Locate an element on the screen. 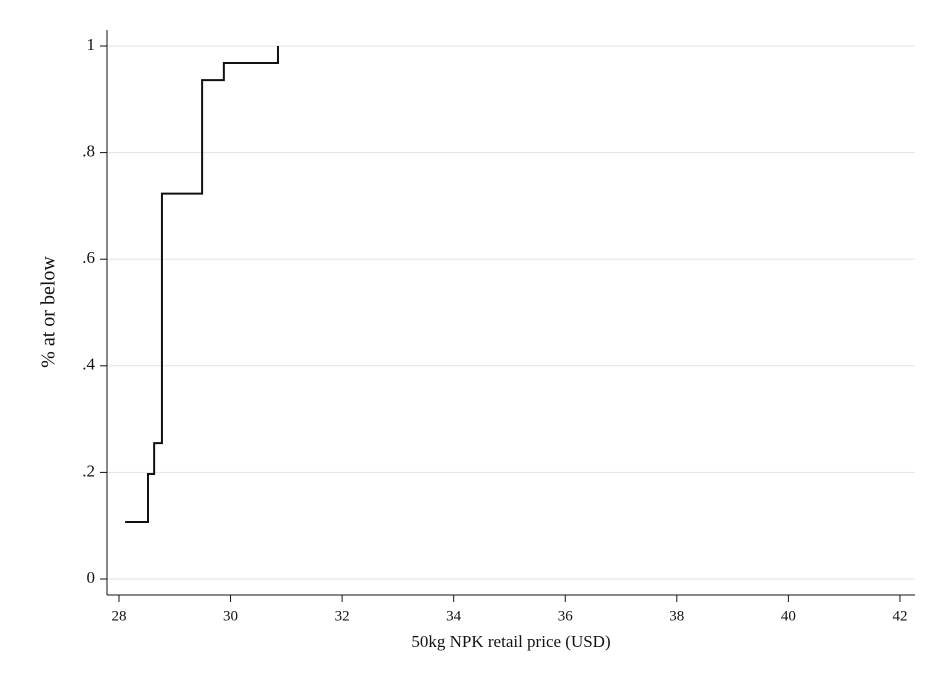 The image size is (927, 677). x-tick-label: 34 is located at coordinates (454, 616).